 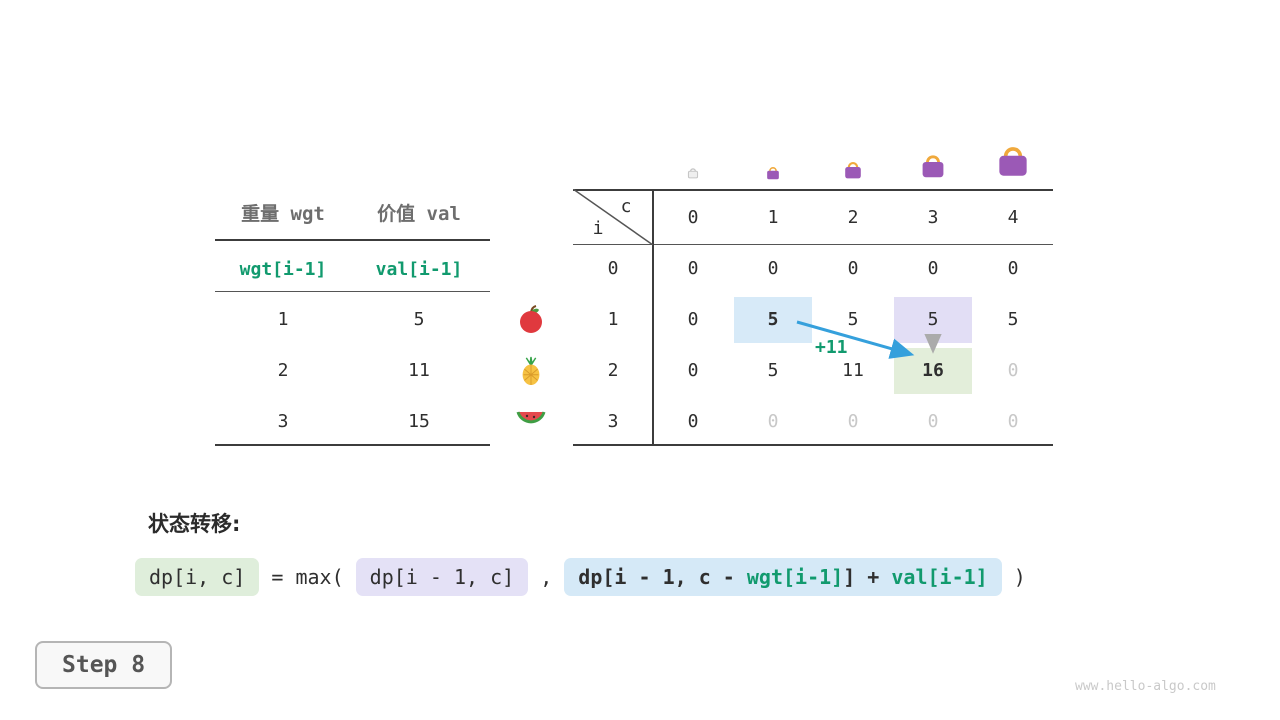 I want to click on weight-column-header: 重量 wgt, so click(x=283, y=214).